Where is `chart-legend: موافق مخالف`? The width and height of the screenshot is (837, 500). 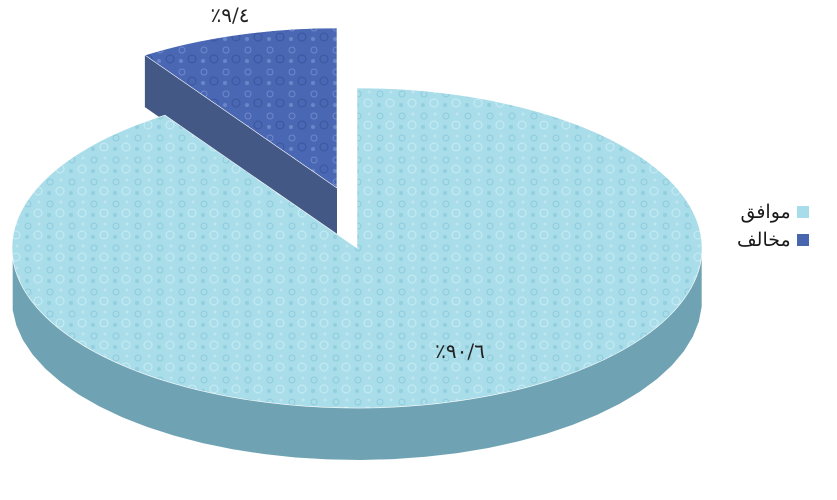
chart-legend: موافق مخالف is located at coordinates (773, 226).